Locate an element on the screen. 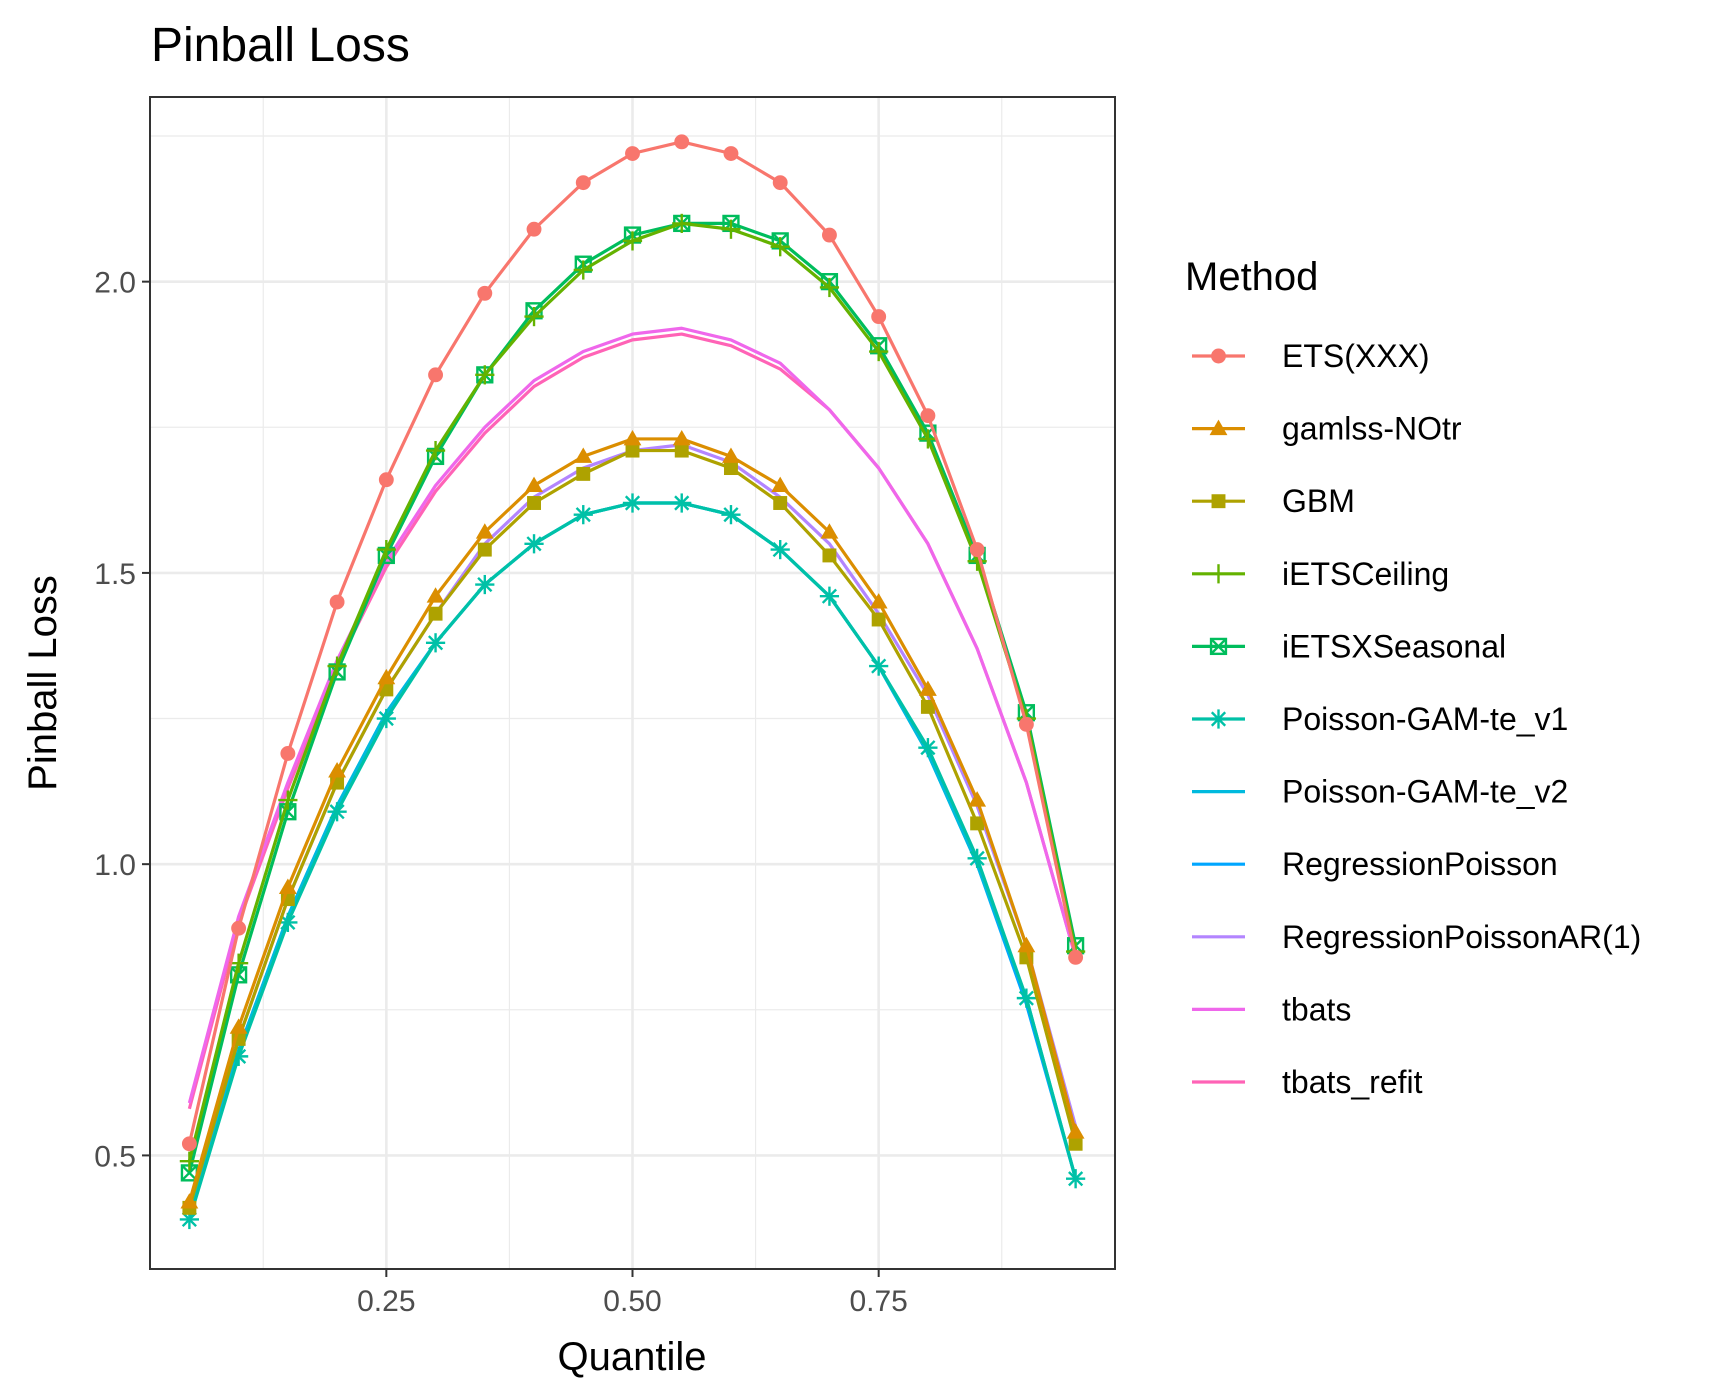  legend-label: Poisson-GAM-te_v1 is located at coordinates (1425, 719).